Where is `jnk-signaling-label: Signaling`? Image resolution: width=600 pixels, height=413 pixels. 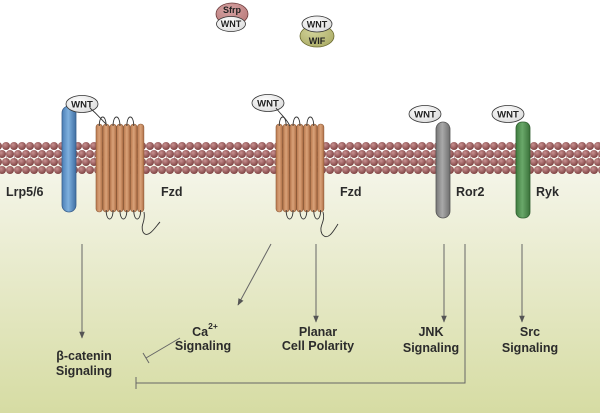
jnk-signaling-label: Signaling is located at coordinates (431, 348).